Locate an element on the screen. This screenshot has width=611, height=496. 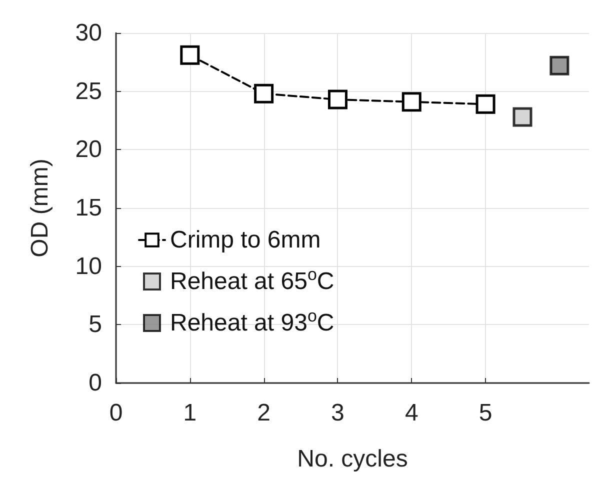
x-tick-label: 4 is located at coordinates (411, 413).